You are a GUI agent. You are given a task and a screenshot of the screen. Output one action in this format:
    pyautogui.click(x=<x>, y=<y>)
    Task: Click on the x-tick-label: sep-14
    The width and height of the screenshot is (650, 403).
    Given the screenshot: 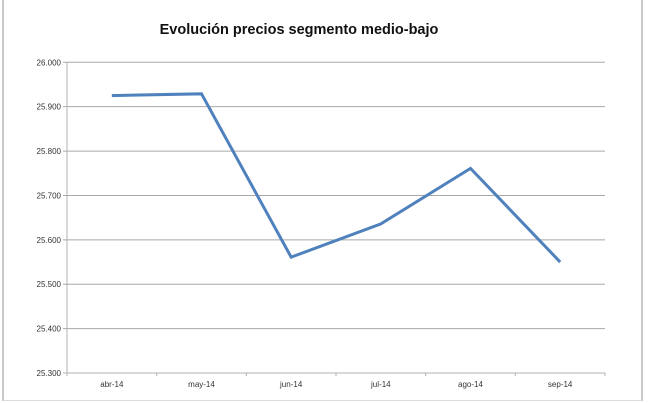 What is the action you would take?
    pyautogui.click(x=560, y=384)
    